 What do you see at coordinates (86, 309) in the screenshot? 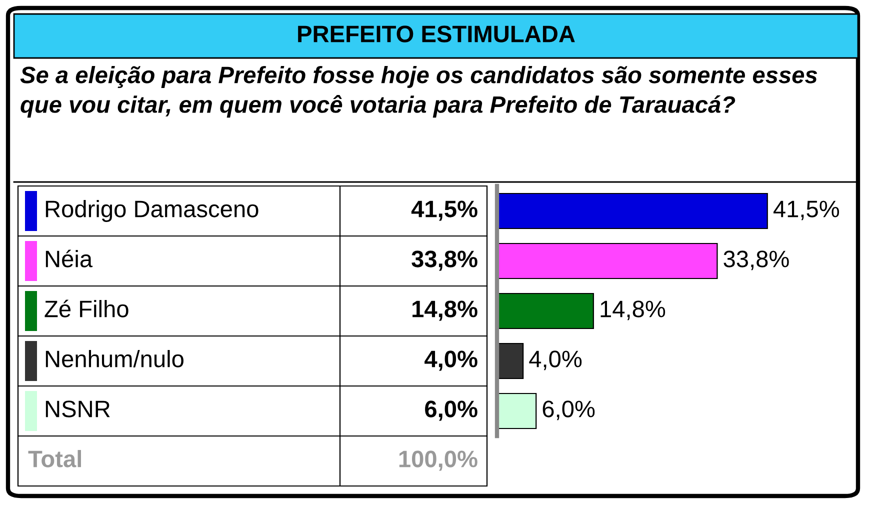
I see `y-tick-label: Zé Filho` at bounding box center [86, 309].